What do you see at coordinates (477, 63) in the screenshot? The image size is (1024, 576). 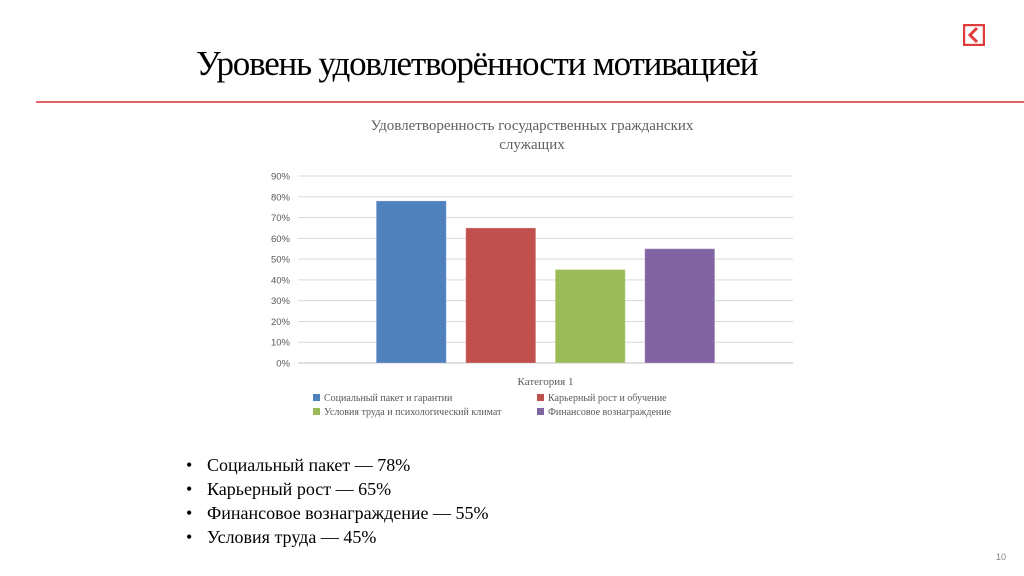 I see `slide-title: Уровень удовлетворённости мотивацией` at bounding box center [477, 63].